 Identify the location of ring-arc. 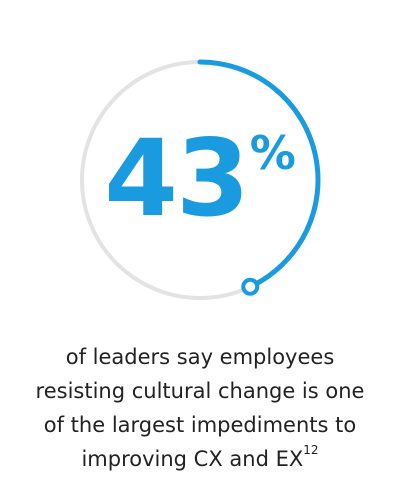
(259, 174).